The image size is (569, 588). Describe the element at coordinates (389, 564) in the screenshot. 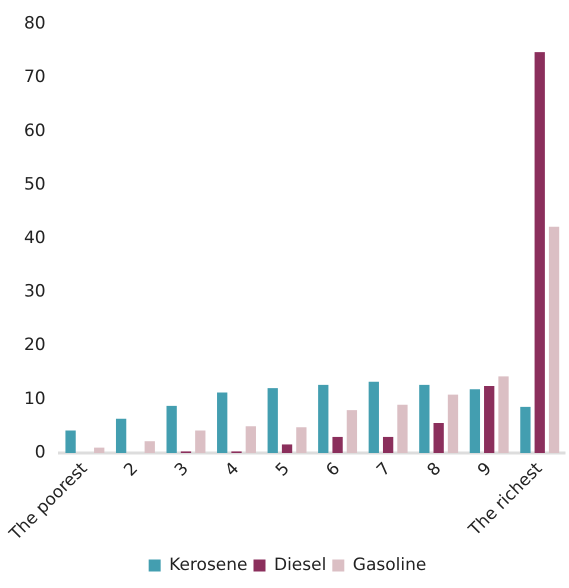

I see `legend-label: Gasoline` at that location.